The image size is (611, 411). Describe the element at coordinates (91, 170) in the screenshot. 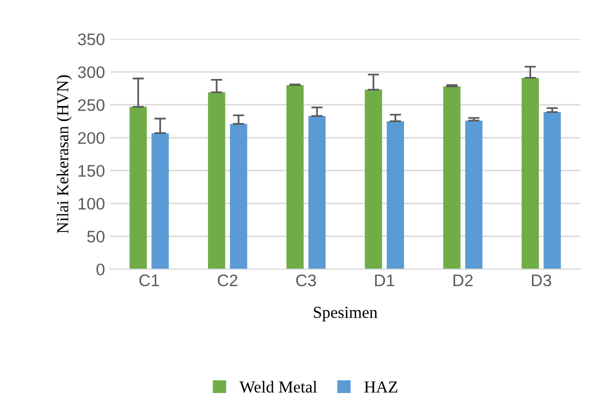

I see `y-tick-label: 150` at that location.